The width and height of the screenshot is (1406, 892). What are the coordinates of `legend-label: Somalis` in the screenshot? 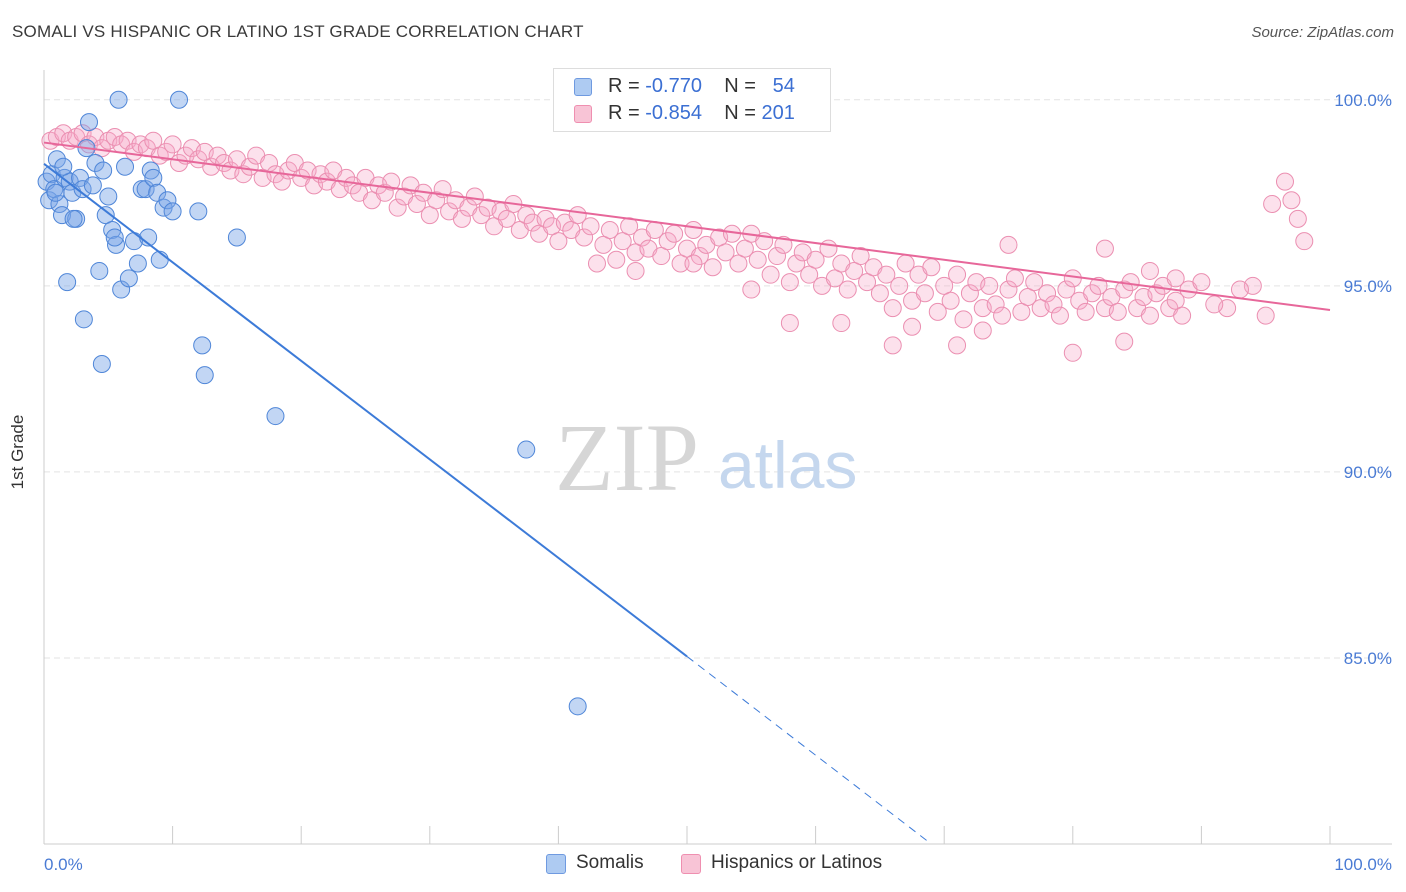 It's located at (610, 862).